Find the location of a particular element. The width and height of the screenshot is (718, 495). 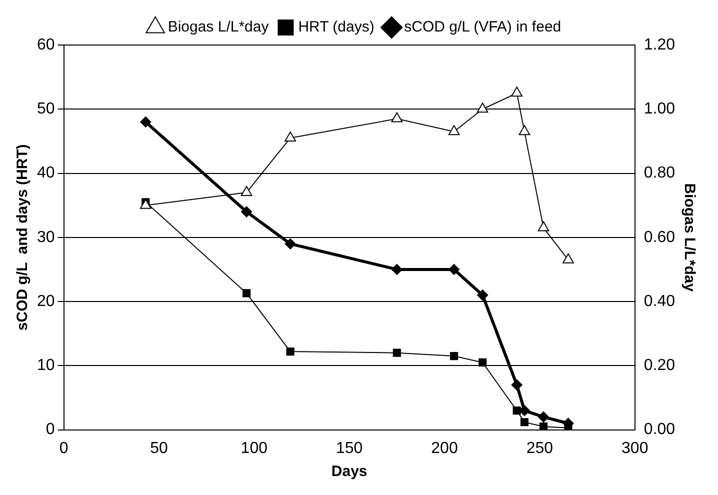

legend-label: sCOD g/L (VFA) in feed is located at coordinates (483, 27).